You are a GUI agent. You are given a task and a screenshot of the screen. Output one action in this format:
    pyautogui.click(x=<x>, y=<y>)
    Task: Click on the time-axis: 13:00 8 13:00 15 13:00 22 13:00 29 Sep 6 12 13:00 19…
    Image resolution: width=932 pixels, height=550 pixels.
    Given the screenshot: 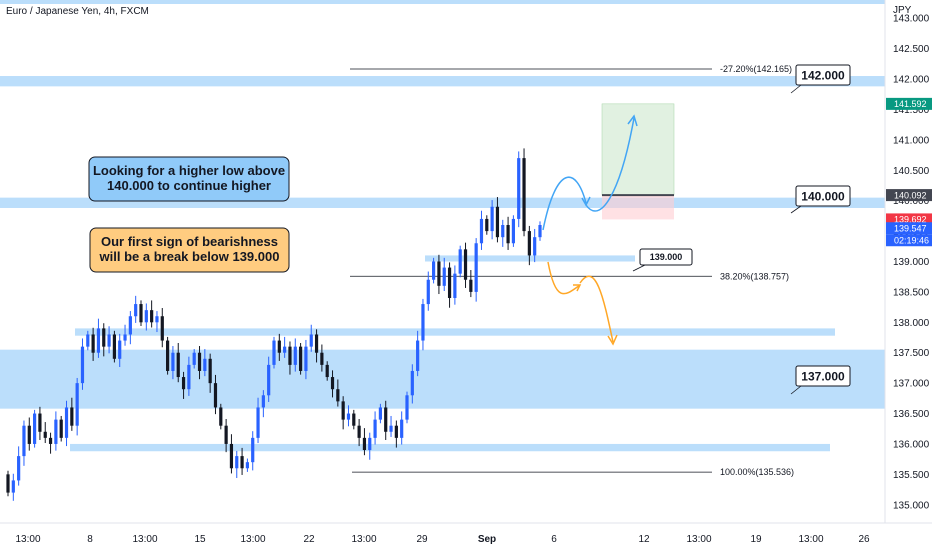 What is the action you would take?
    pyautogui.click(x=442, y=539)
    